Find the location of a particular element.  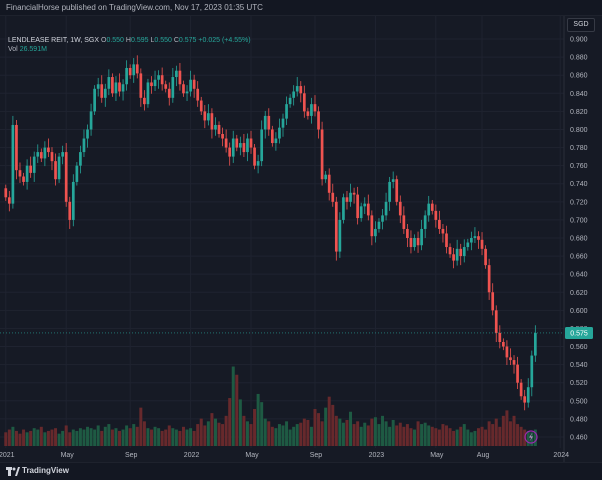

time-axis: 2021 May Sep 2022 May Sep 2023 May Aug 2024 is located at coordinates (284, 455).